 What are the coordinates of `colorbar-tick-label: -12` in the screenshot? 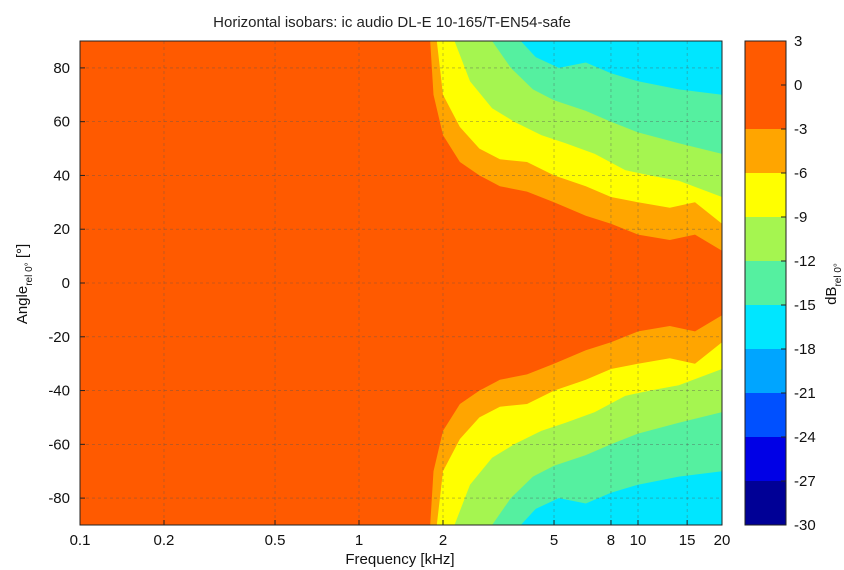 It's located at (805, 261).